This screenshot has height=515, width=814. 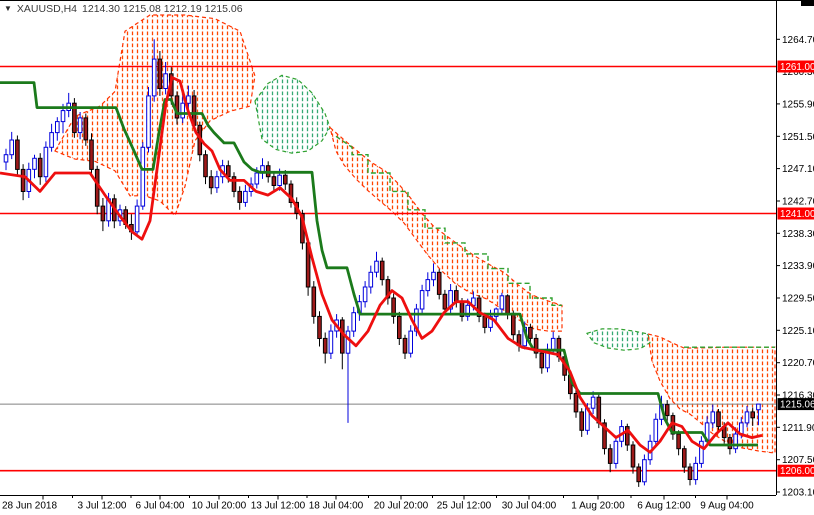 What do you see at coordinates (798, 428) in the screenshot?
I see `y-tick-label: 1211.90` at bounding box center [798, 428].